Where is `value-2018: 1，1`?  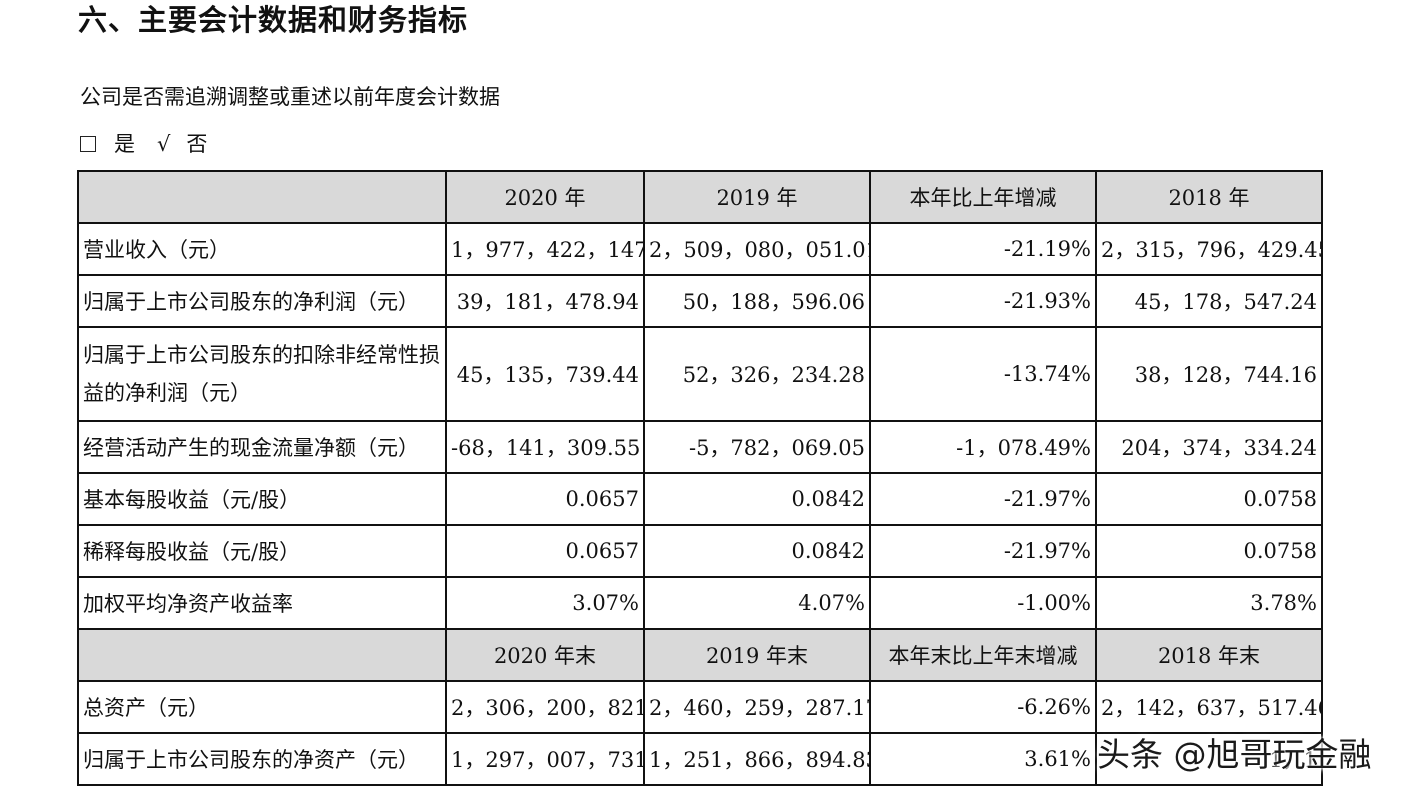 value-2018: 1，1 is located at coordinates (1209, 759).